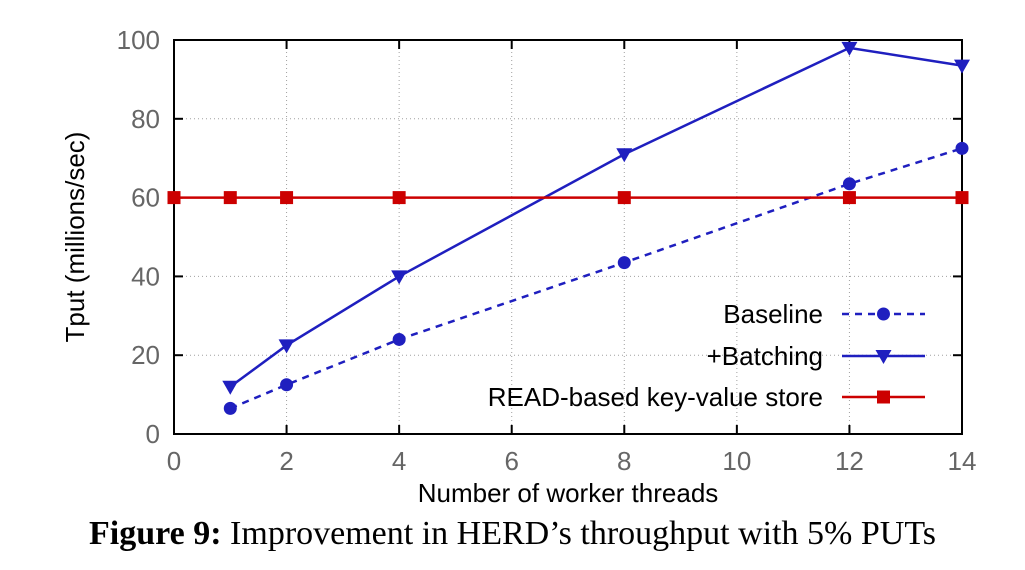 The width and height of the screenshot is (1025, 570). Describe the element at coordinates (155, 533) in the screenshot. I see `figure-number: Figure 9:` at that location.